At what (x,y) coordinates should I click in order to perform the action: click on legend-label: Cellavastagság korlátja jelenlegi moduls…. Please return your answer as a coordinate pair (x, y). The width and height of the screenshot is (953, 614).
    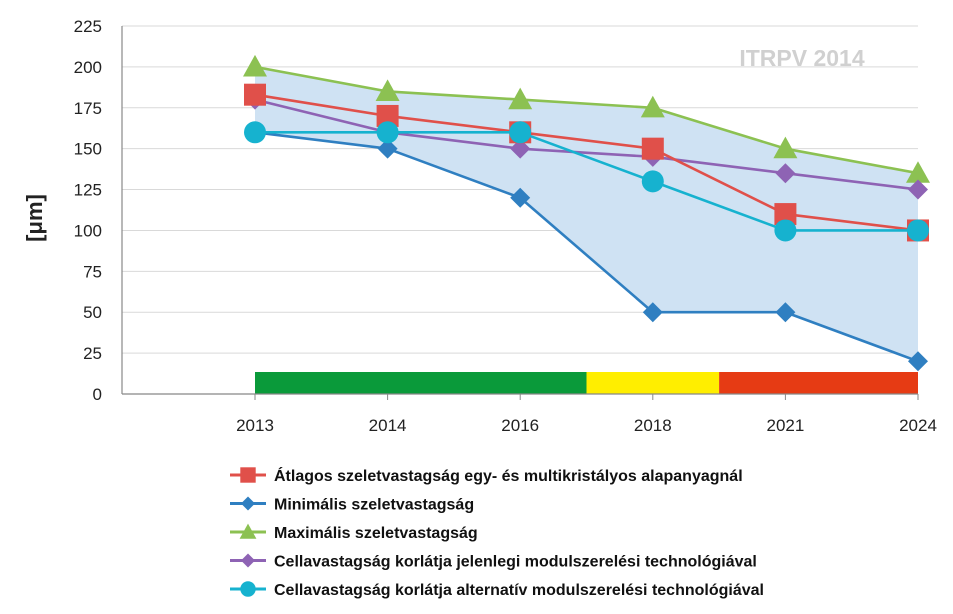
    Looking at the image, I should click on (515, 562).